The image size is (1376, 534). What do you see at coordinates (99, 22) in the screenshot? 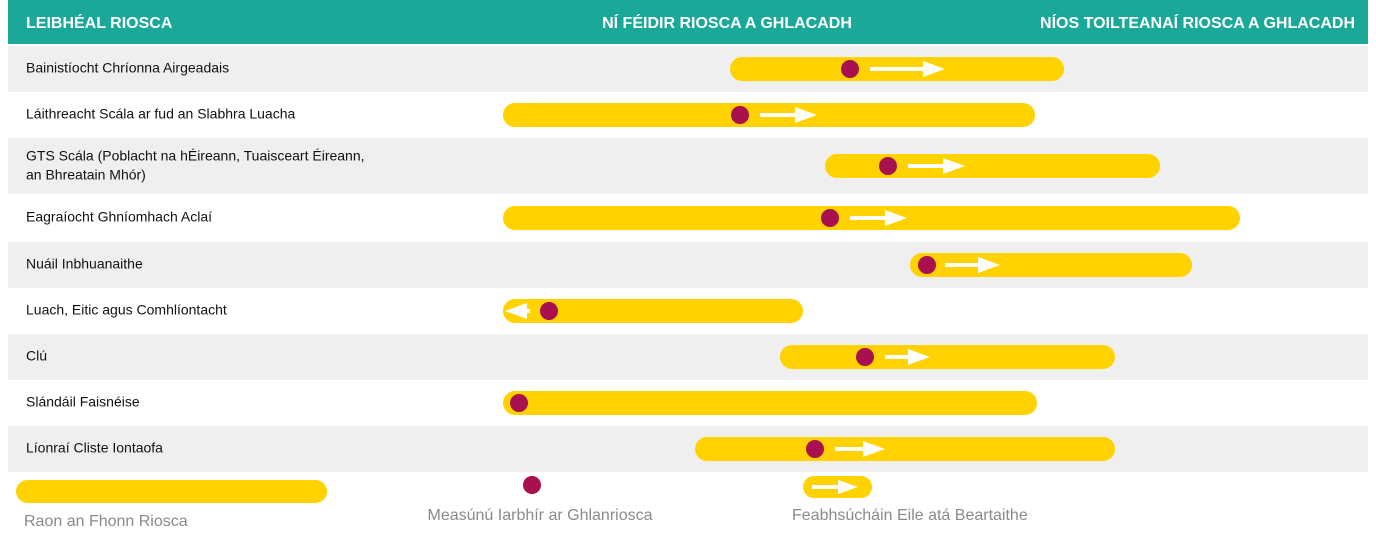
I see `header-col1: LEIBHÉAL RIOSCA` at bounding box center [99, 22].